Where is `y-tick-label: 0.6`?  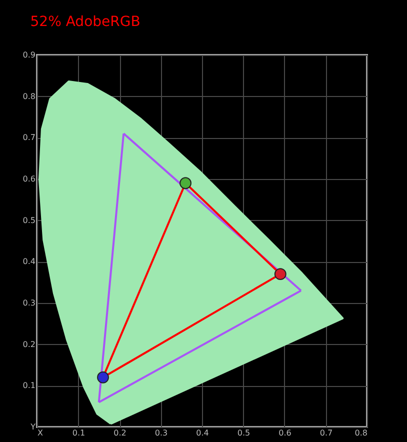 y-tick-label: 0.6 is located at coordinates (29, 179).